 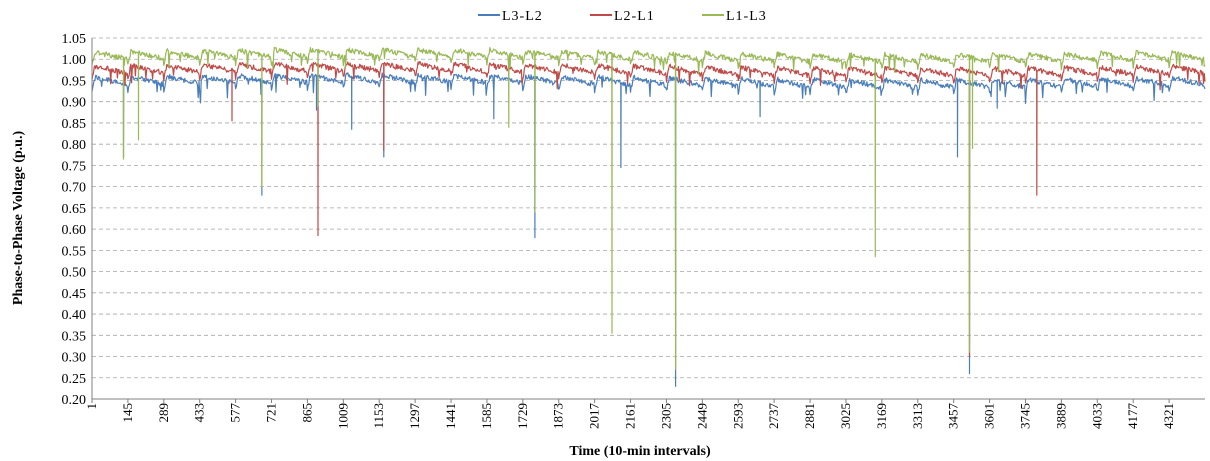 What do you see at coordinates (74, 145) in the screenshot?
I see `y-tick-label: 0.80` at bounding box center [74, 145].